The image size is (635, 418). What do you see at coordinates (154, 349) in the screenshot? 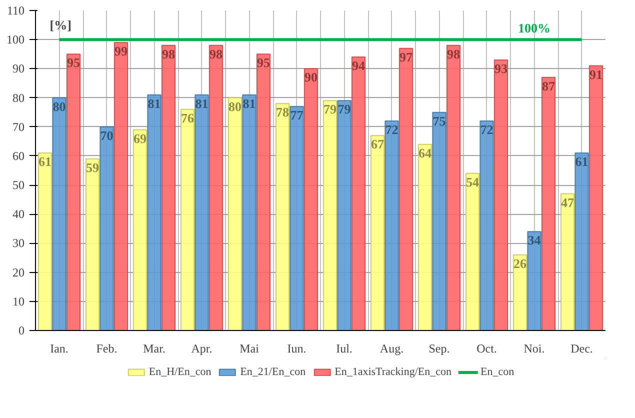
I see `x-tick-label: Mar.` at bounding box center [154, 349].